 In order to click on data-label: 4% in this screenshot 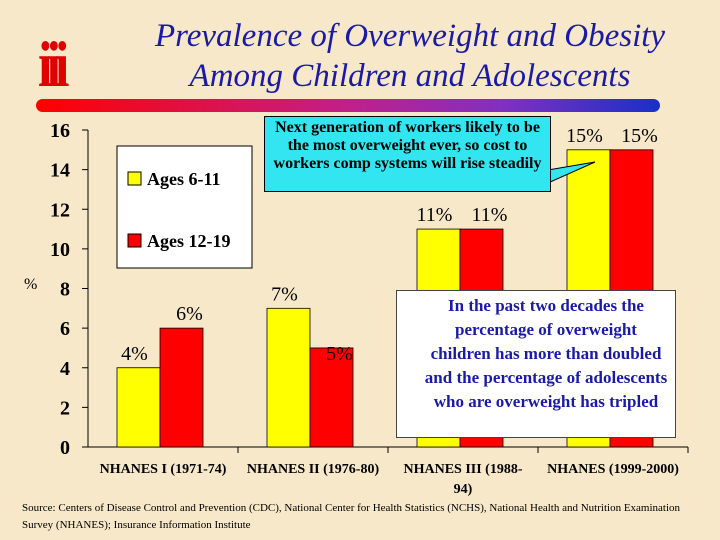, I will do `click(134, 354)`.